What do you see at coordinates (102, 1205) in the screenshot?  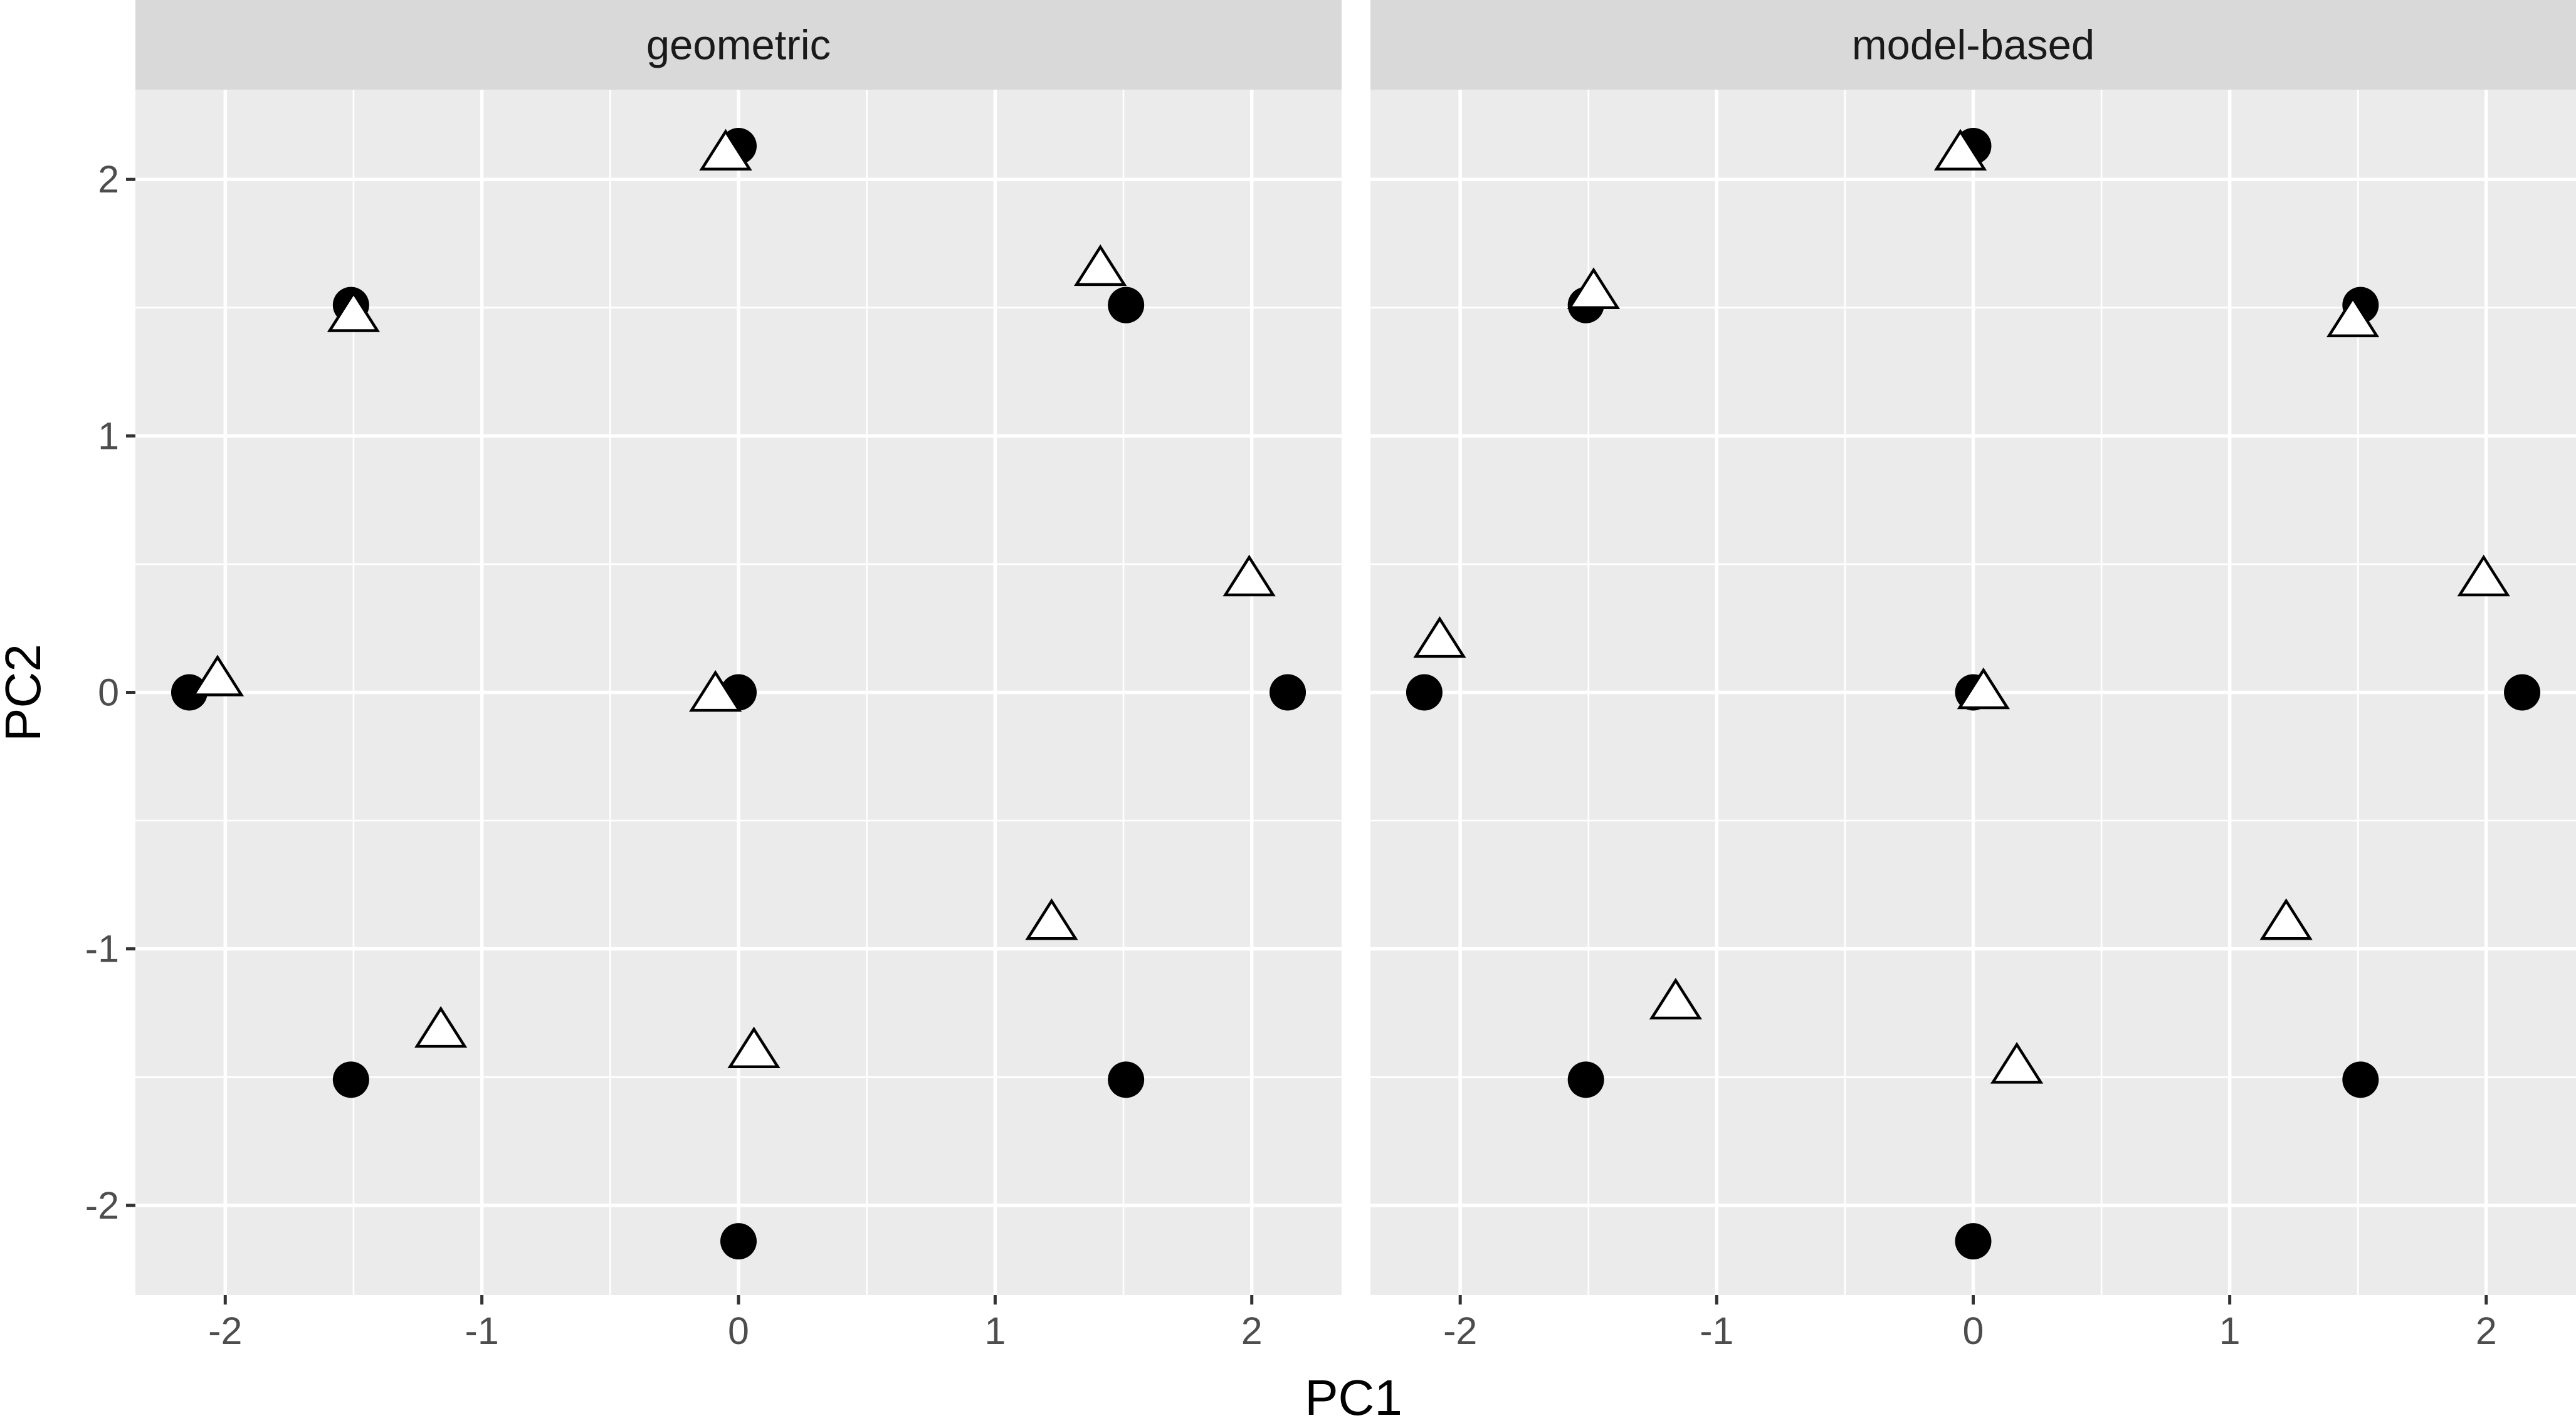 I see `y-tick-label: -2` at bounding box center [102, 1205].